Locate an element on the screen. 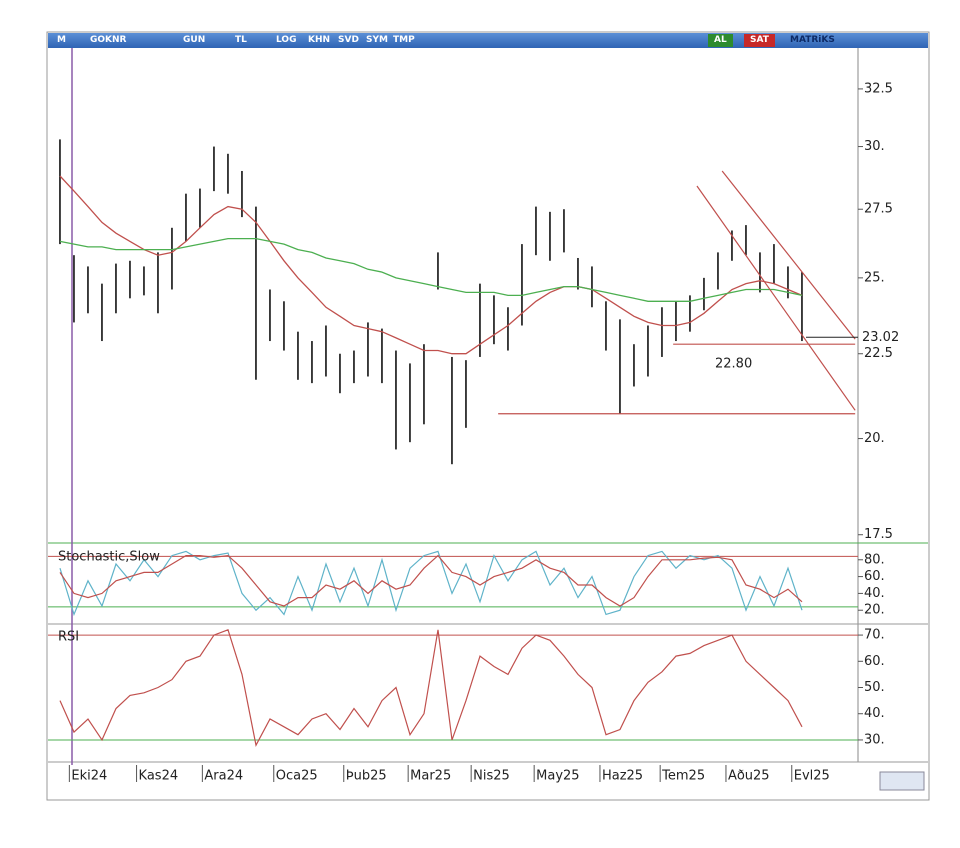  panel-title: RSI is located at coordinates (68, 637).